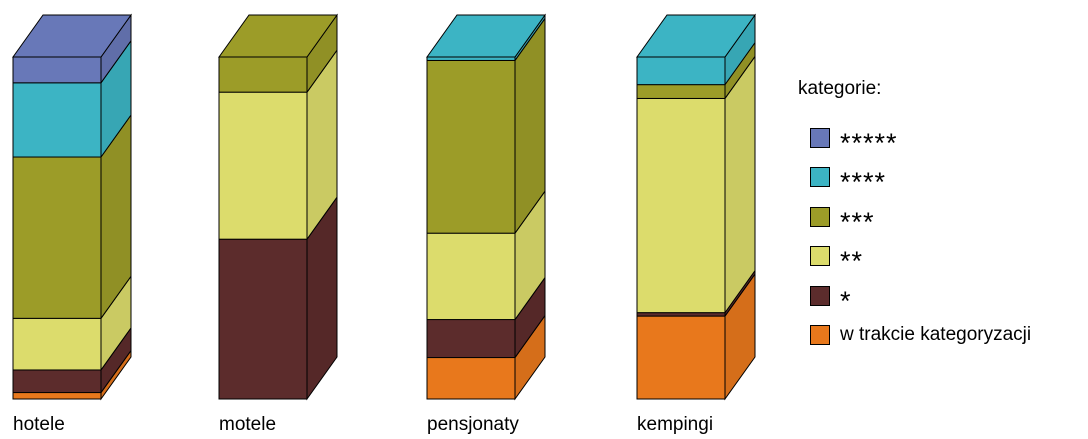 This screenshot has width=1088, height=439. Describe the element at coordinates (863, 182) in the screenshot. I see `legend-label: ****` at that location.